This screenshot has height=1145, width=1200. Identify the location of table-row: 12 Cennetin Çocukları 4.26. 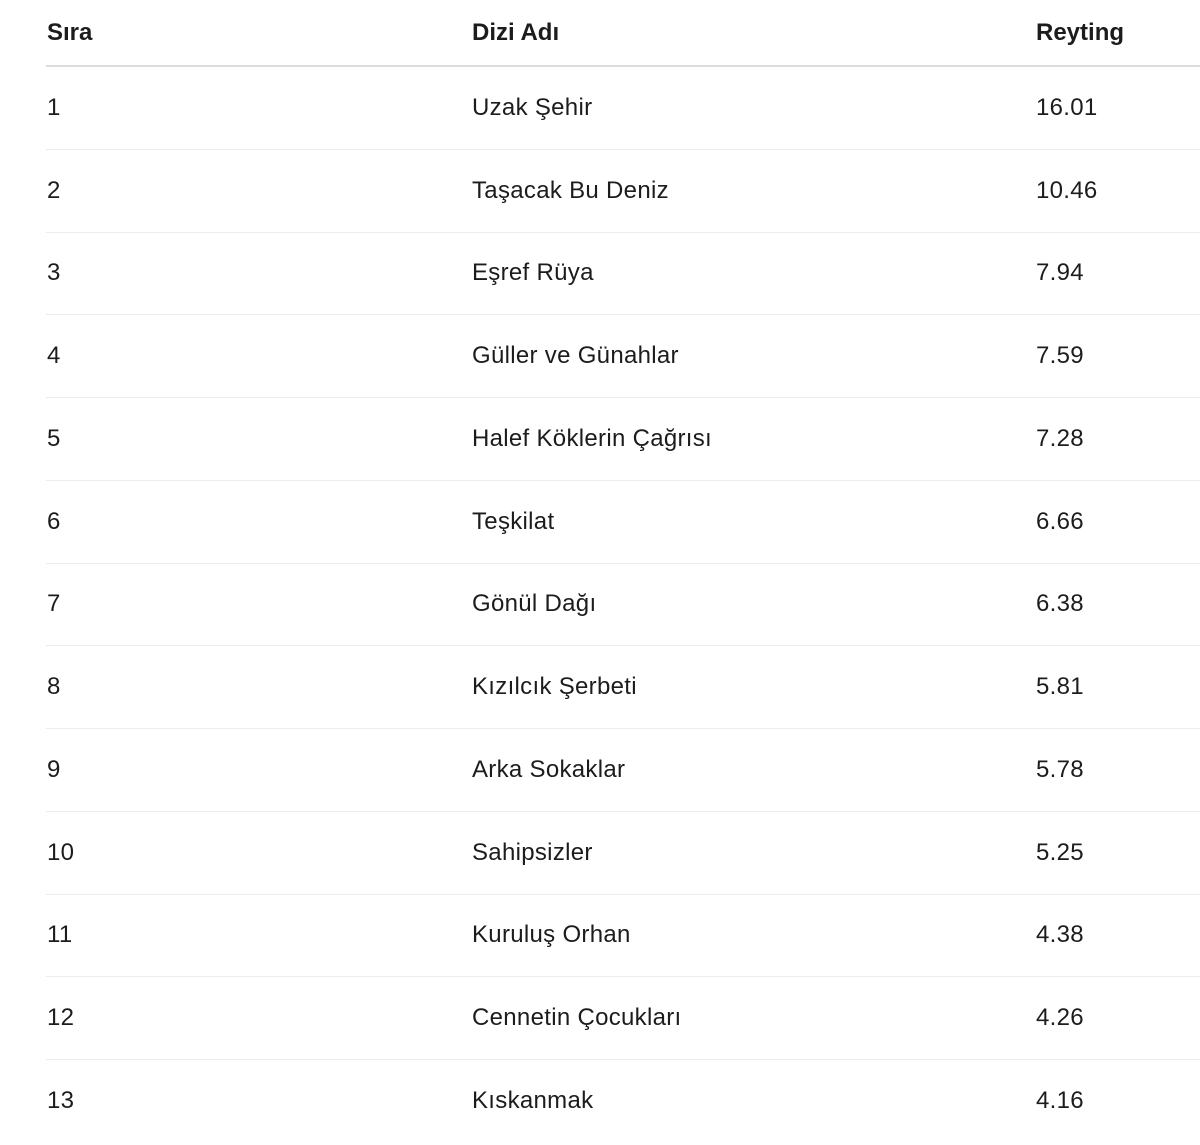
(623, 1018).